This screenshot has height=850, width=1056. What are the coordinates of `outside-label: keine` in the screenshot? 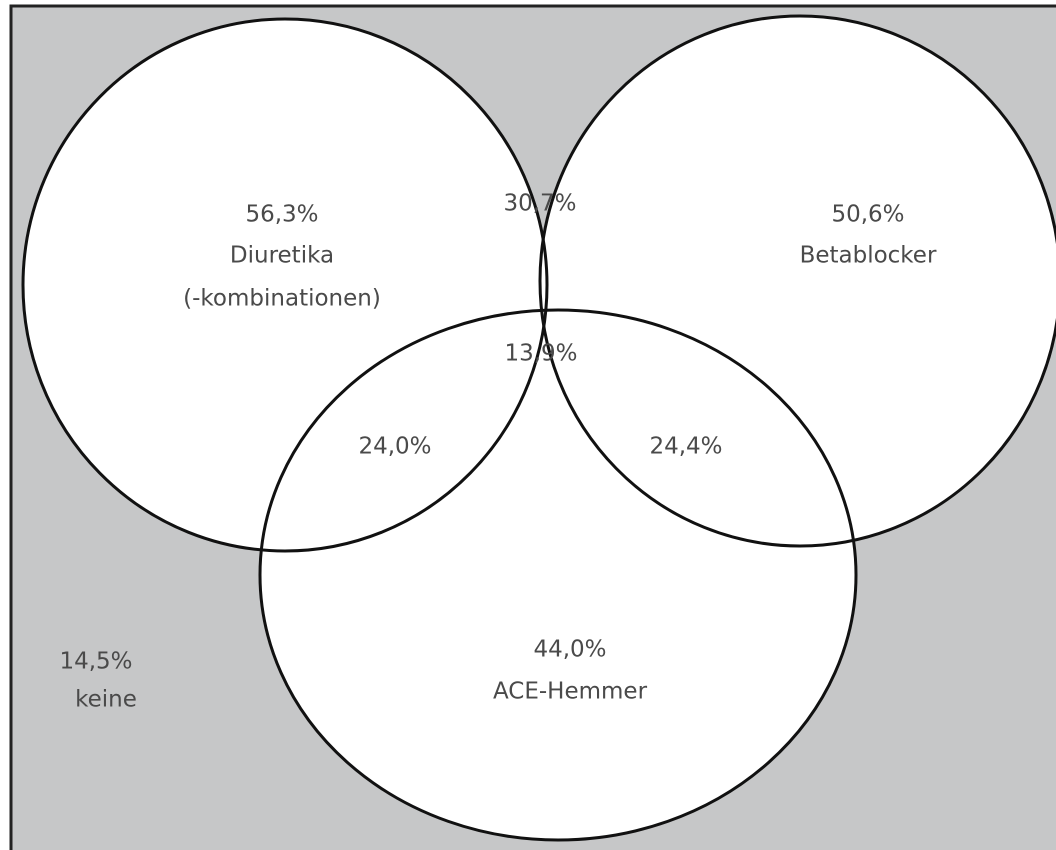 It's located at (106, 700).